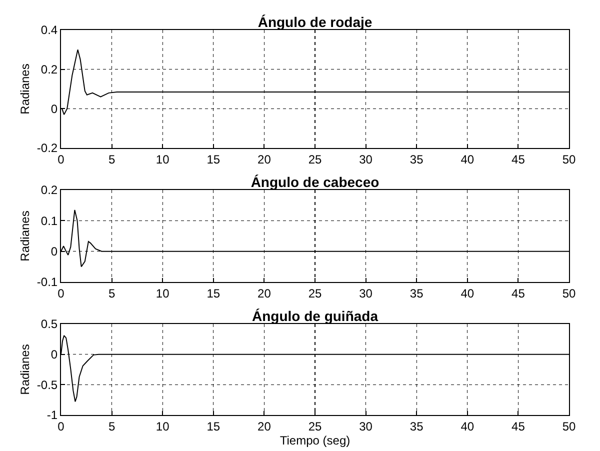 The height and width of the screenshot is (451, 600). What do you see at coordinates (49, 221) in the screenshot?
I see `y-tick-label: 0.1` at bounding box center [49, 221].